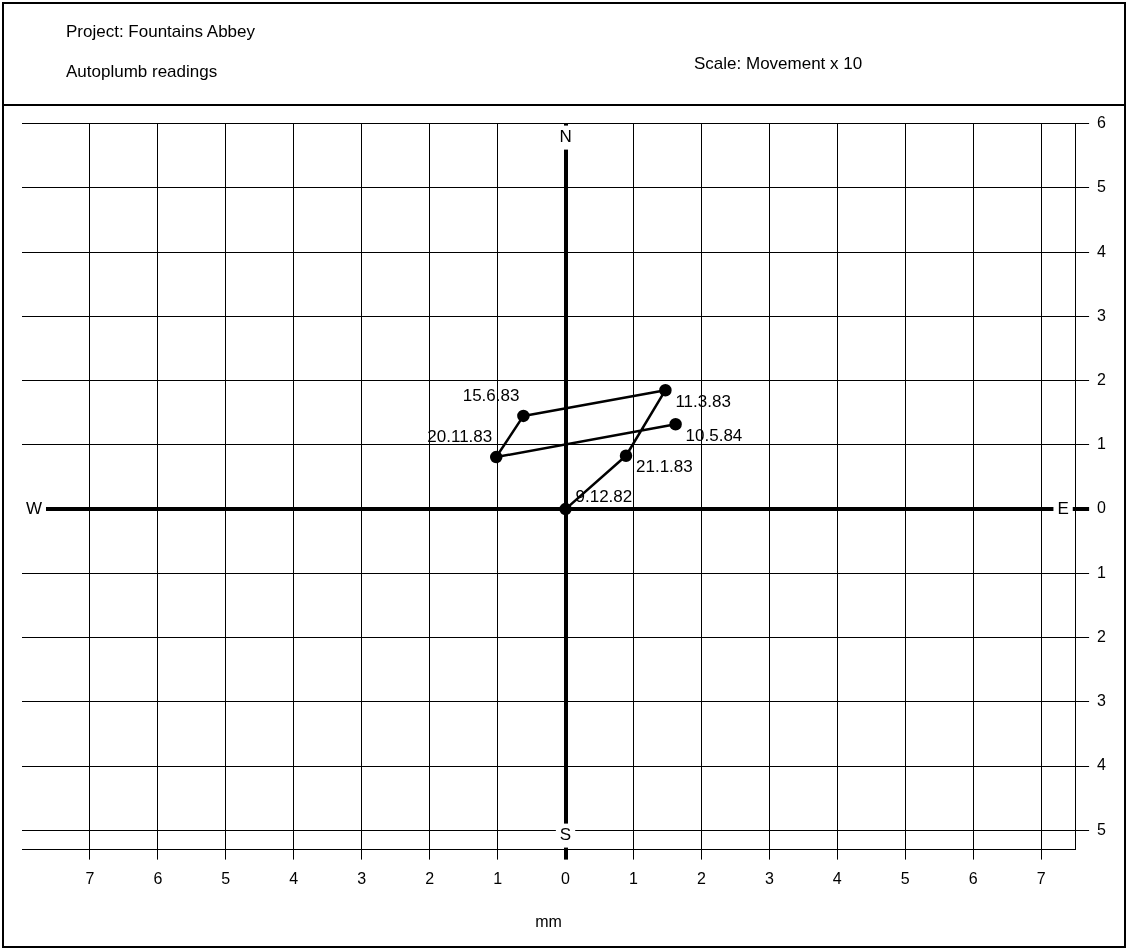  Describe the element at coordinates (1063, 508) in the screenshot. I see `annotation: E` at that location.